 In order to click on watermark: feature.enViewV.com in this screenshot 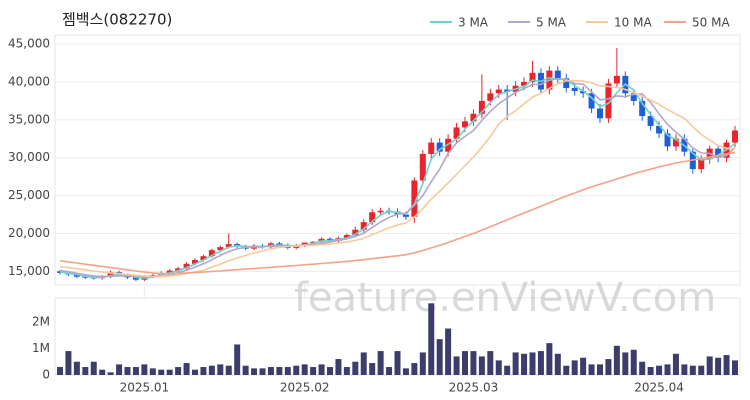, I will do `click(505, 298)`.